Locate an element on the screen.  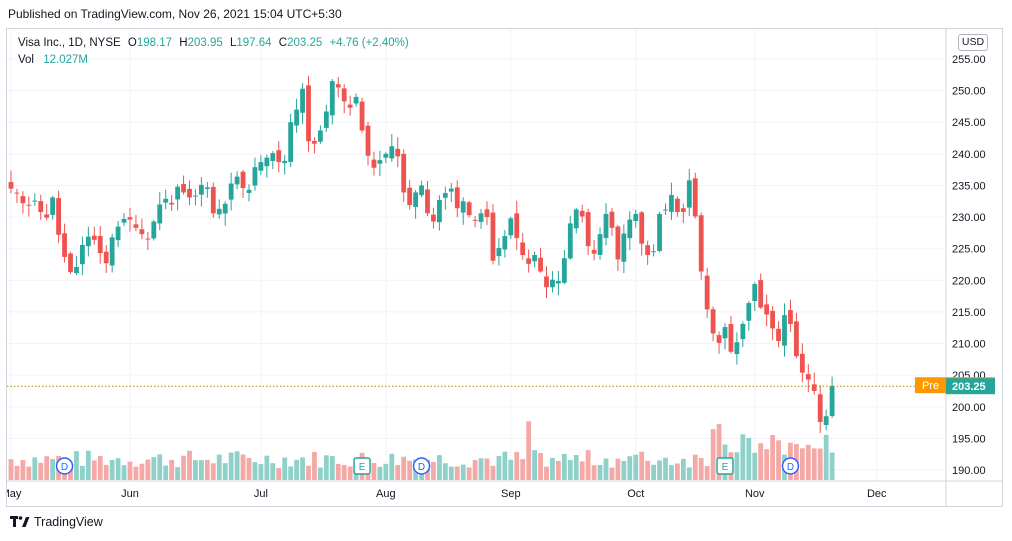
close-value: 203.25 is located at coordinates (305, 43).